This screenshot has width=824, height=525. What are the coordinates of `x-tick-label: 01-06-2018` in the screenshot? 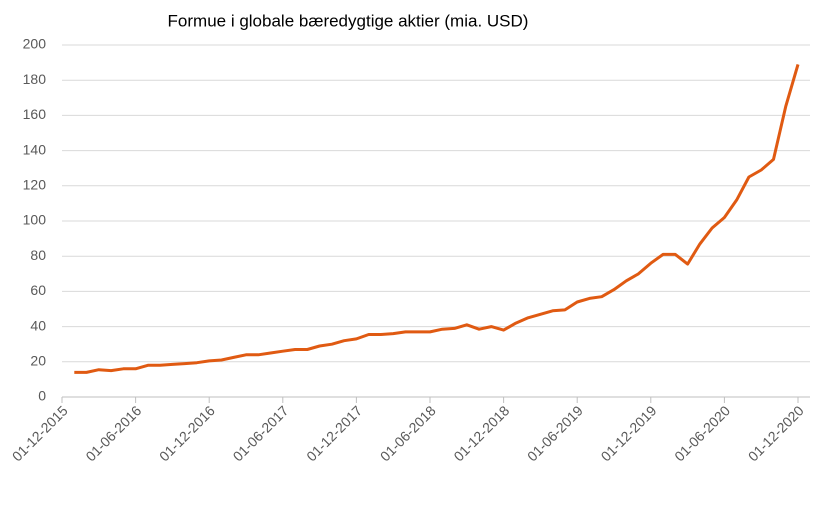 It's located at (408, 433).